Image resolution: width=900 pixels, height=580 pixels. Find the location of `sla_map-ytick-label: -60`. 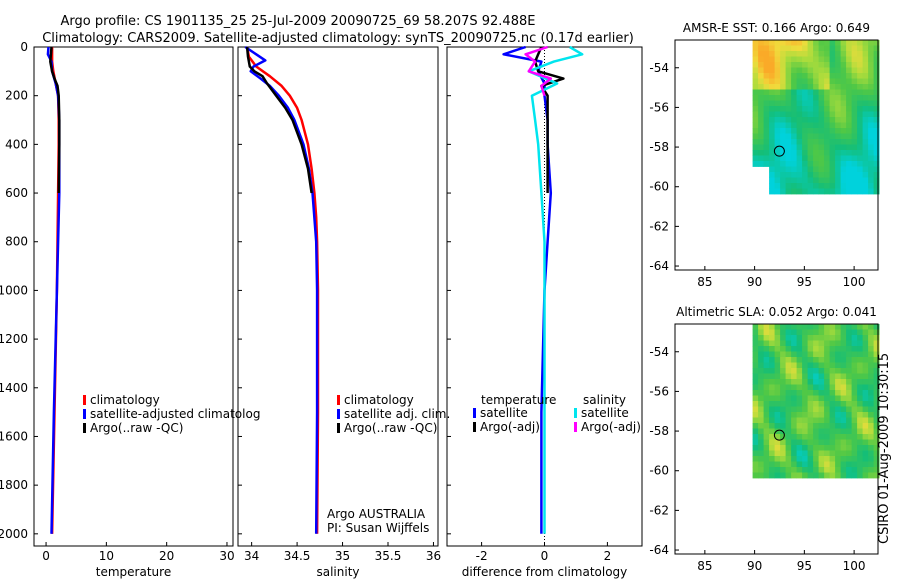

sla_map-ytick-label: -60 is located at coordinates (659, 471).